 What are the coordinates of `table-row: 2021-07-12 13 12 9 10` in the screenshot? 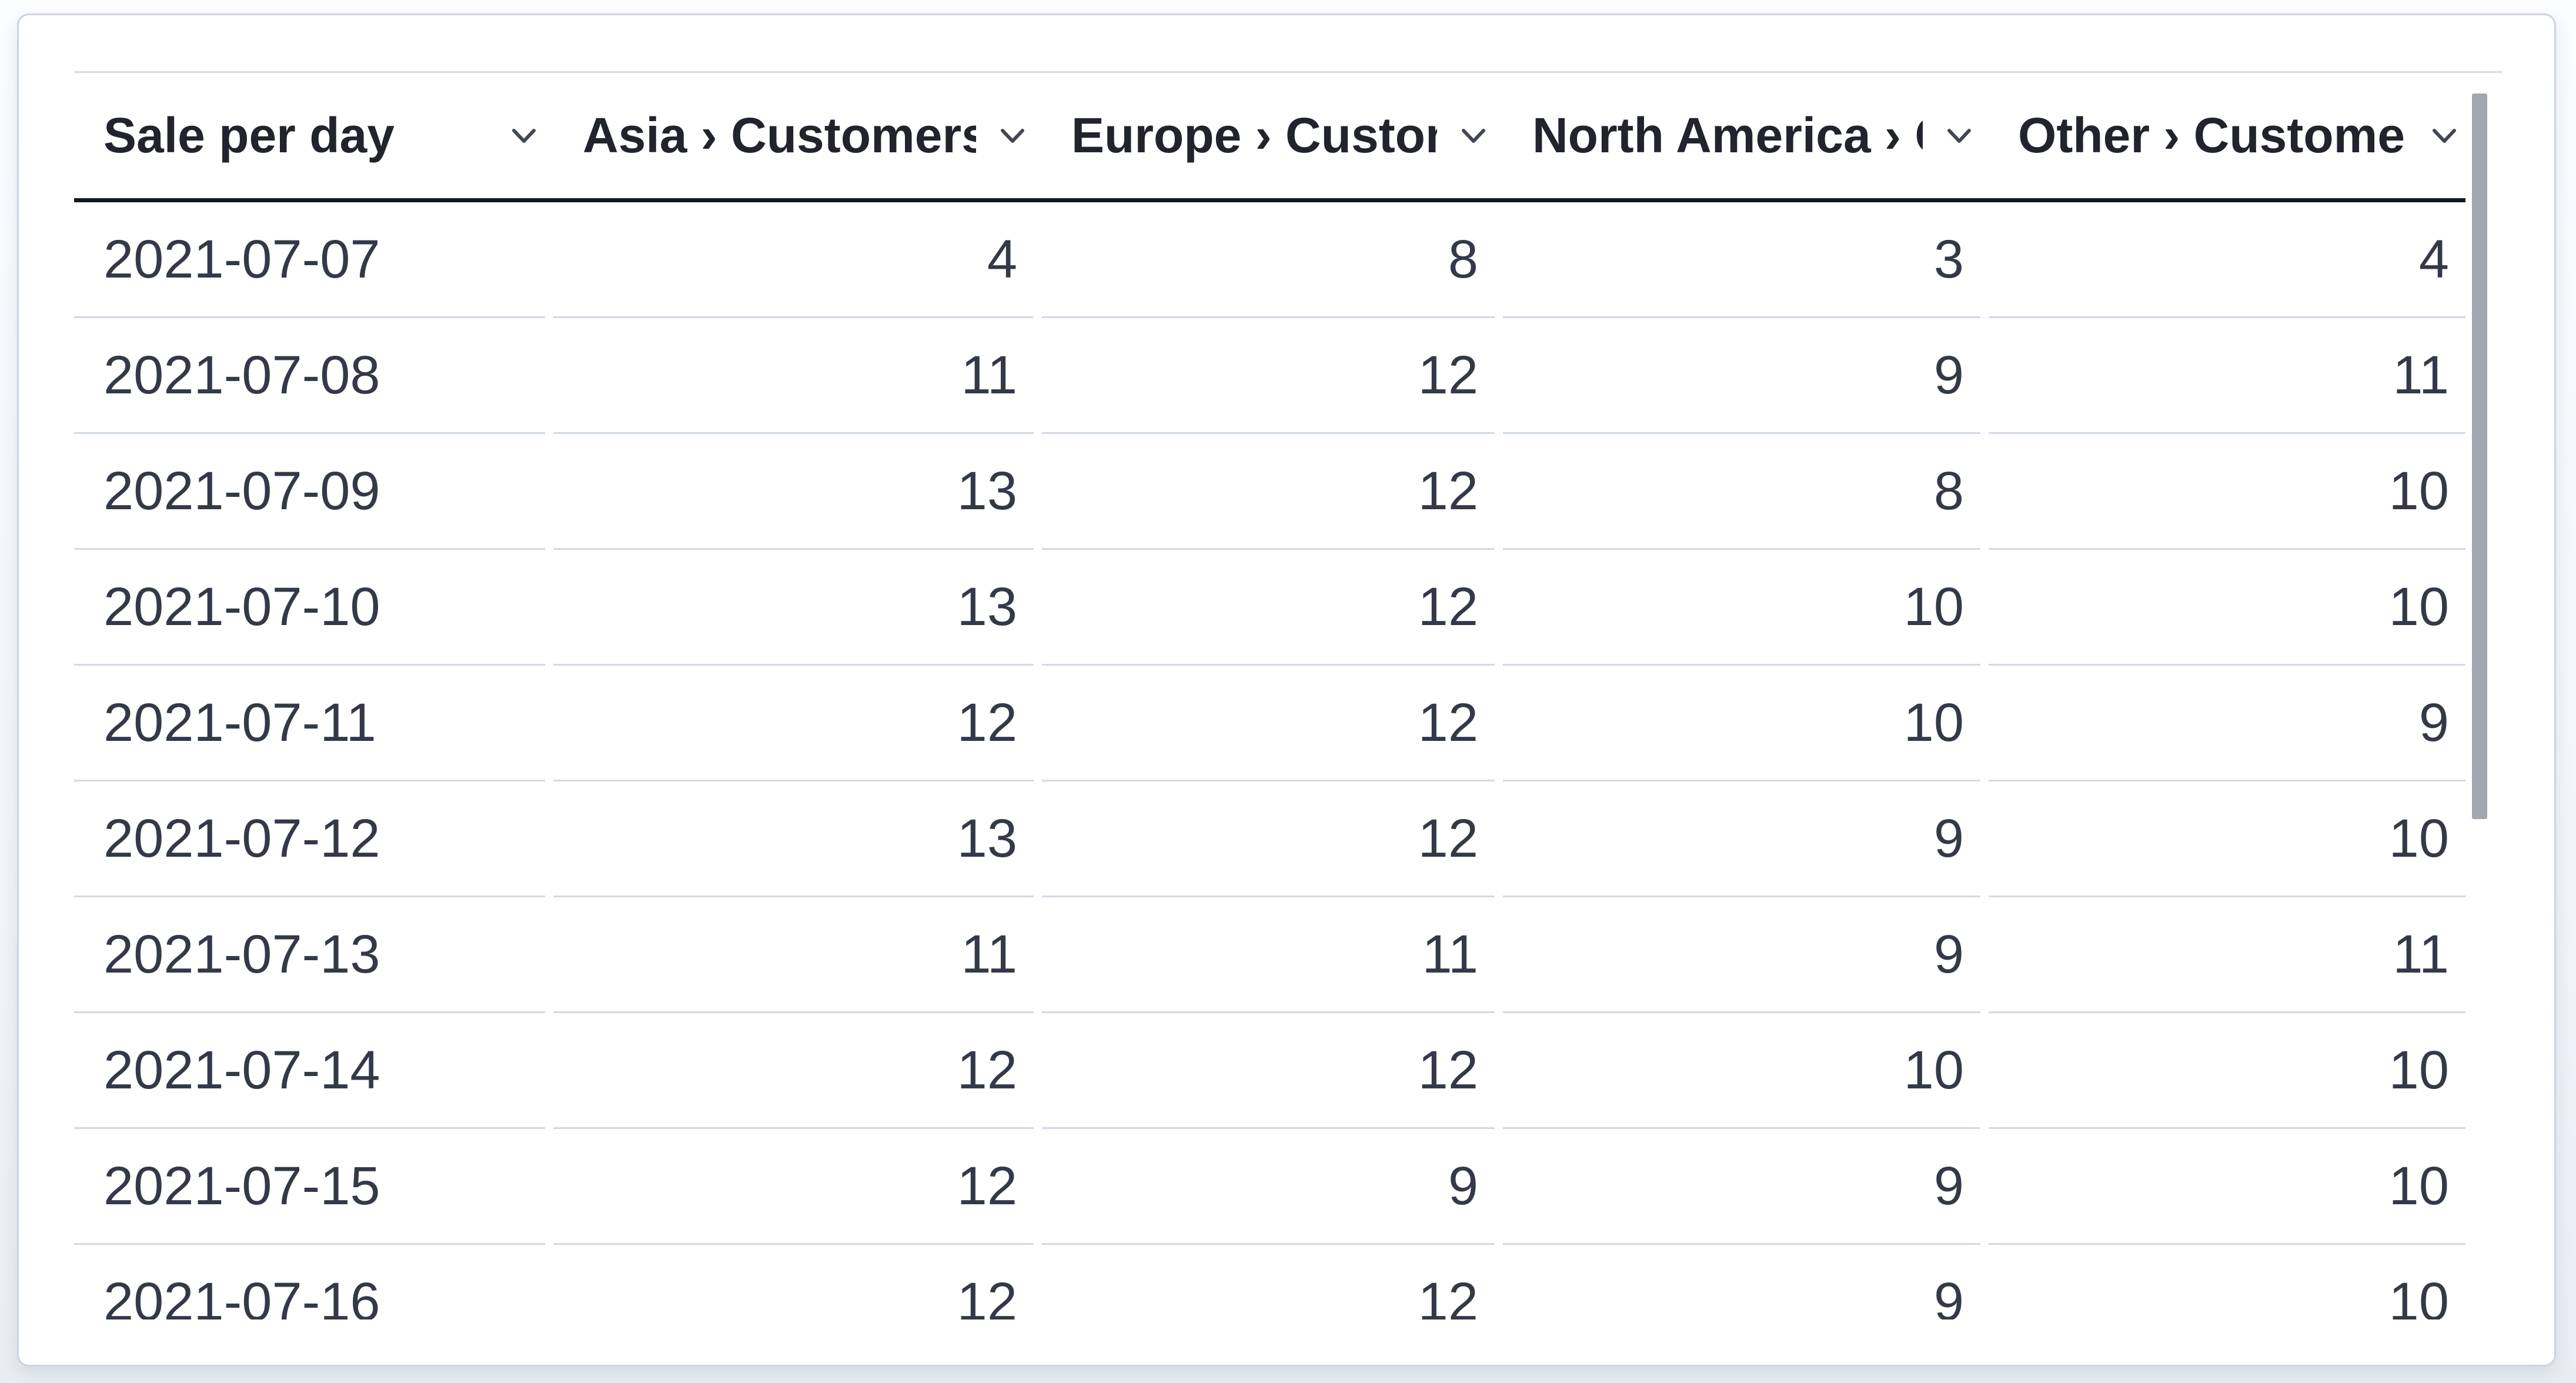 It's located at (1269, 839).